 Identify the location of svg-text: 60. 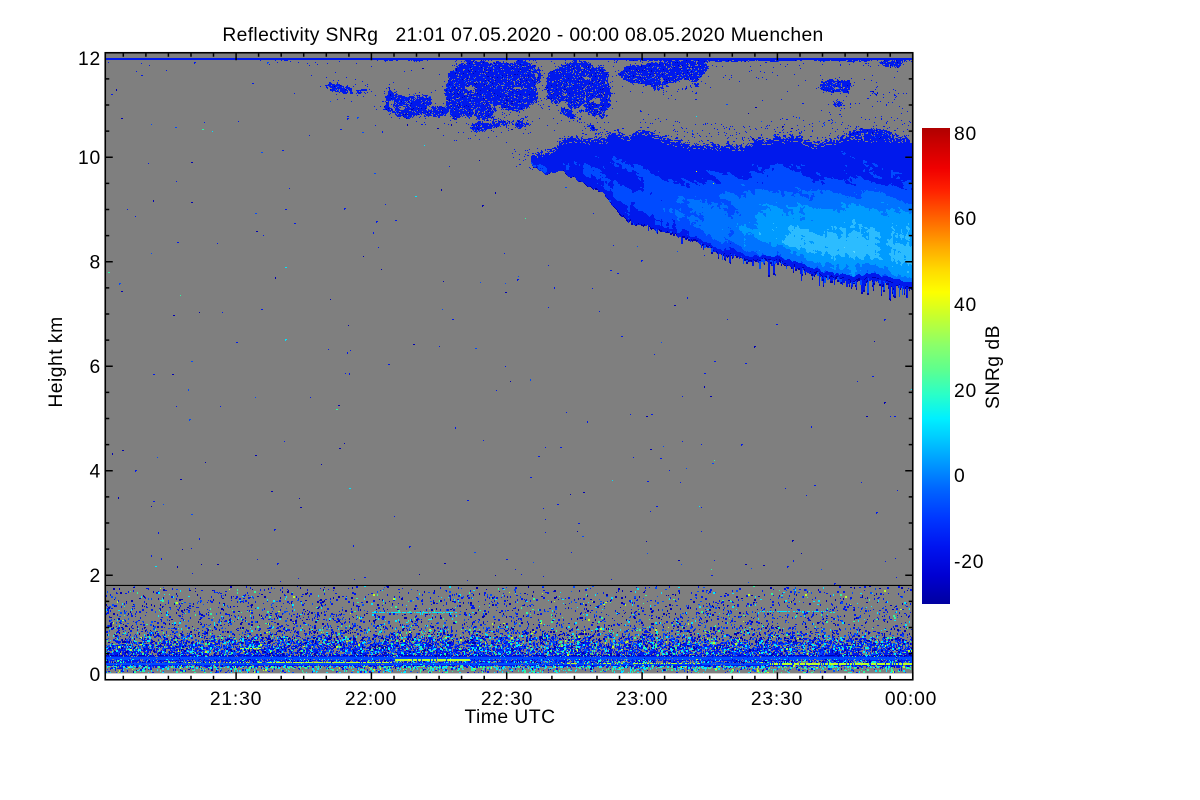
(965, 219).